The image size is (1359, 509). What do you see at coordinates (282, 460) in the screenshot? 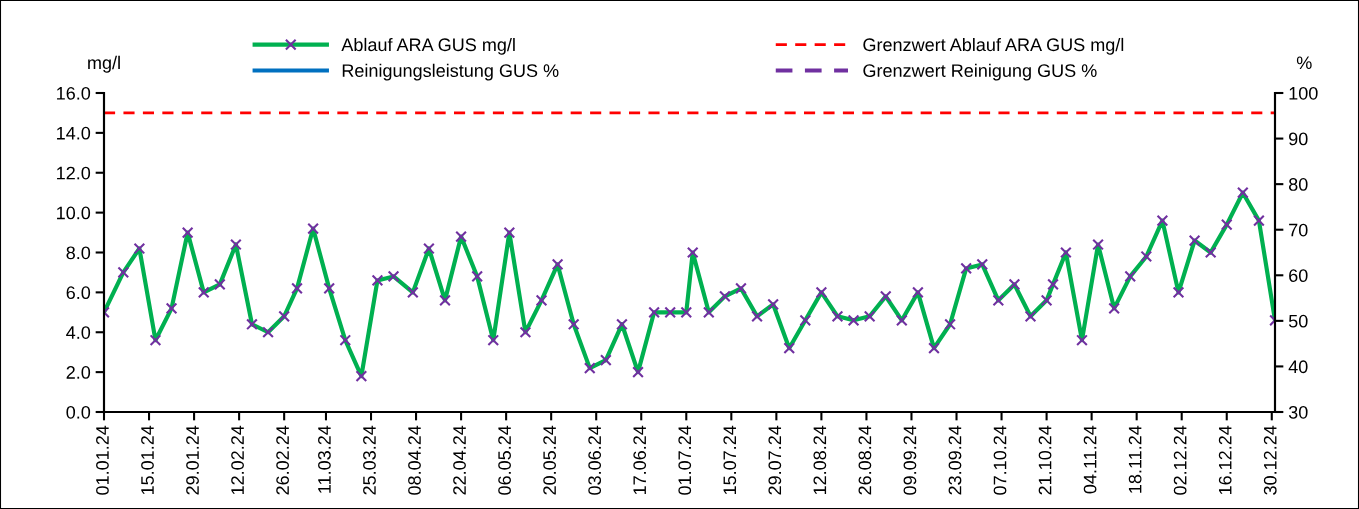
I see `x-tick-label: 26.02.24` at bounding box center [282, 460].